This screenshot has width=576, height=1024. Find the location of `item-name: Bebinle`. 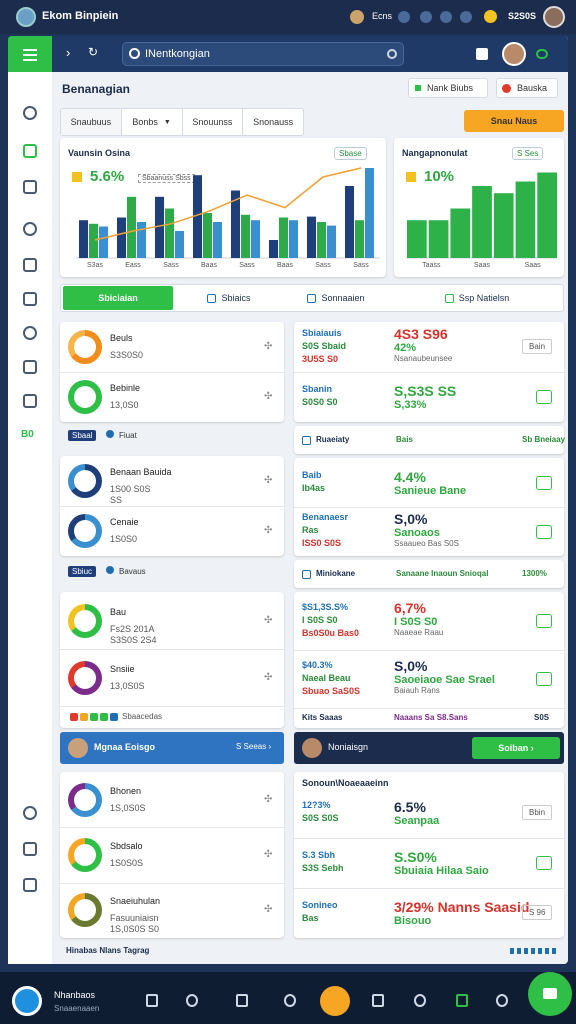

item-name: Bebinle is located at coordinates (125, 388).